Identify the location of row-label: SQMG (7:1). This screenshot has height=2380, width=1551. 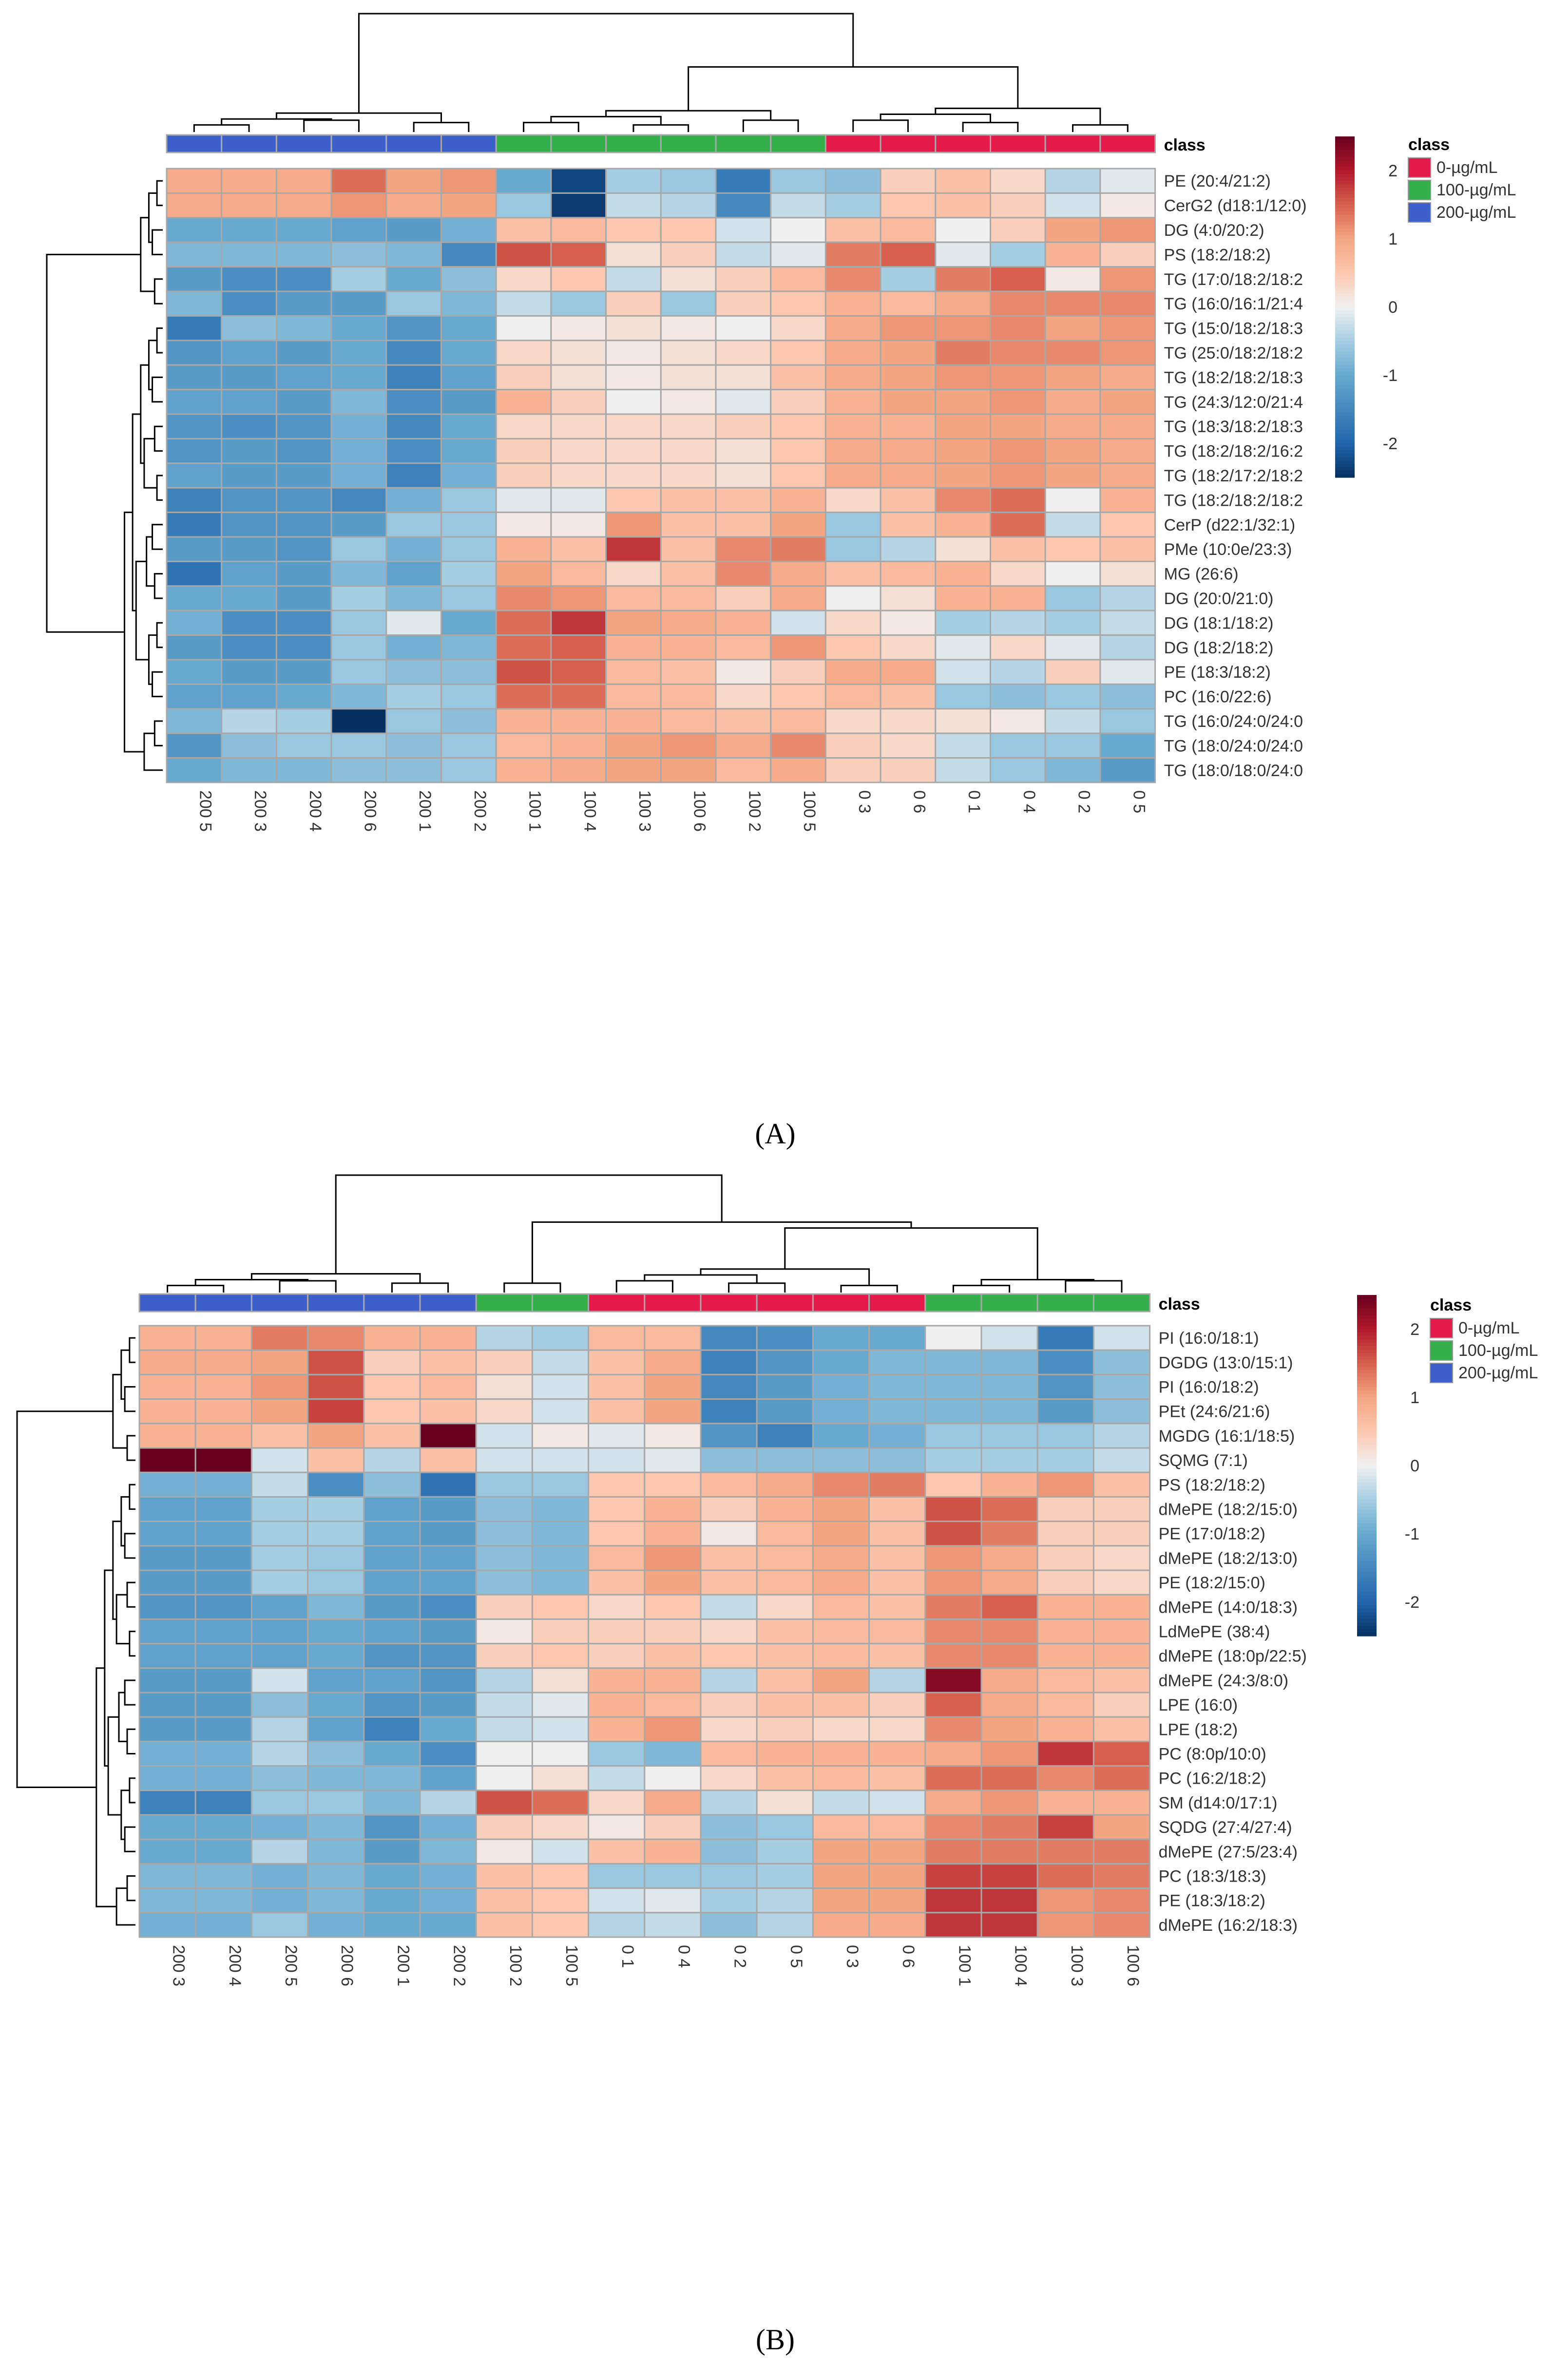
(1203, 1460).